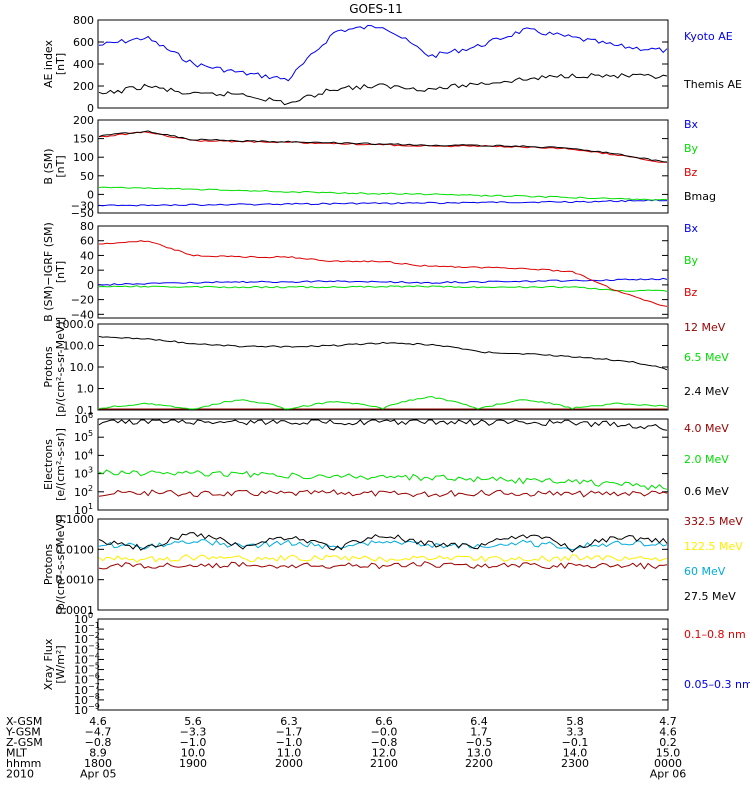 Image resolution: width=750 pixels, height=804 pixels. I want to click on ephemeris-value: 1900, so click(193, 763).